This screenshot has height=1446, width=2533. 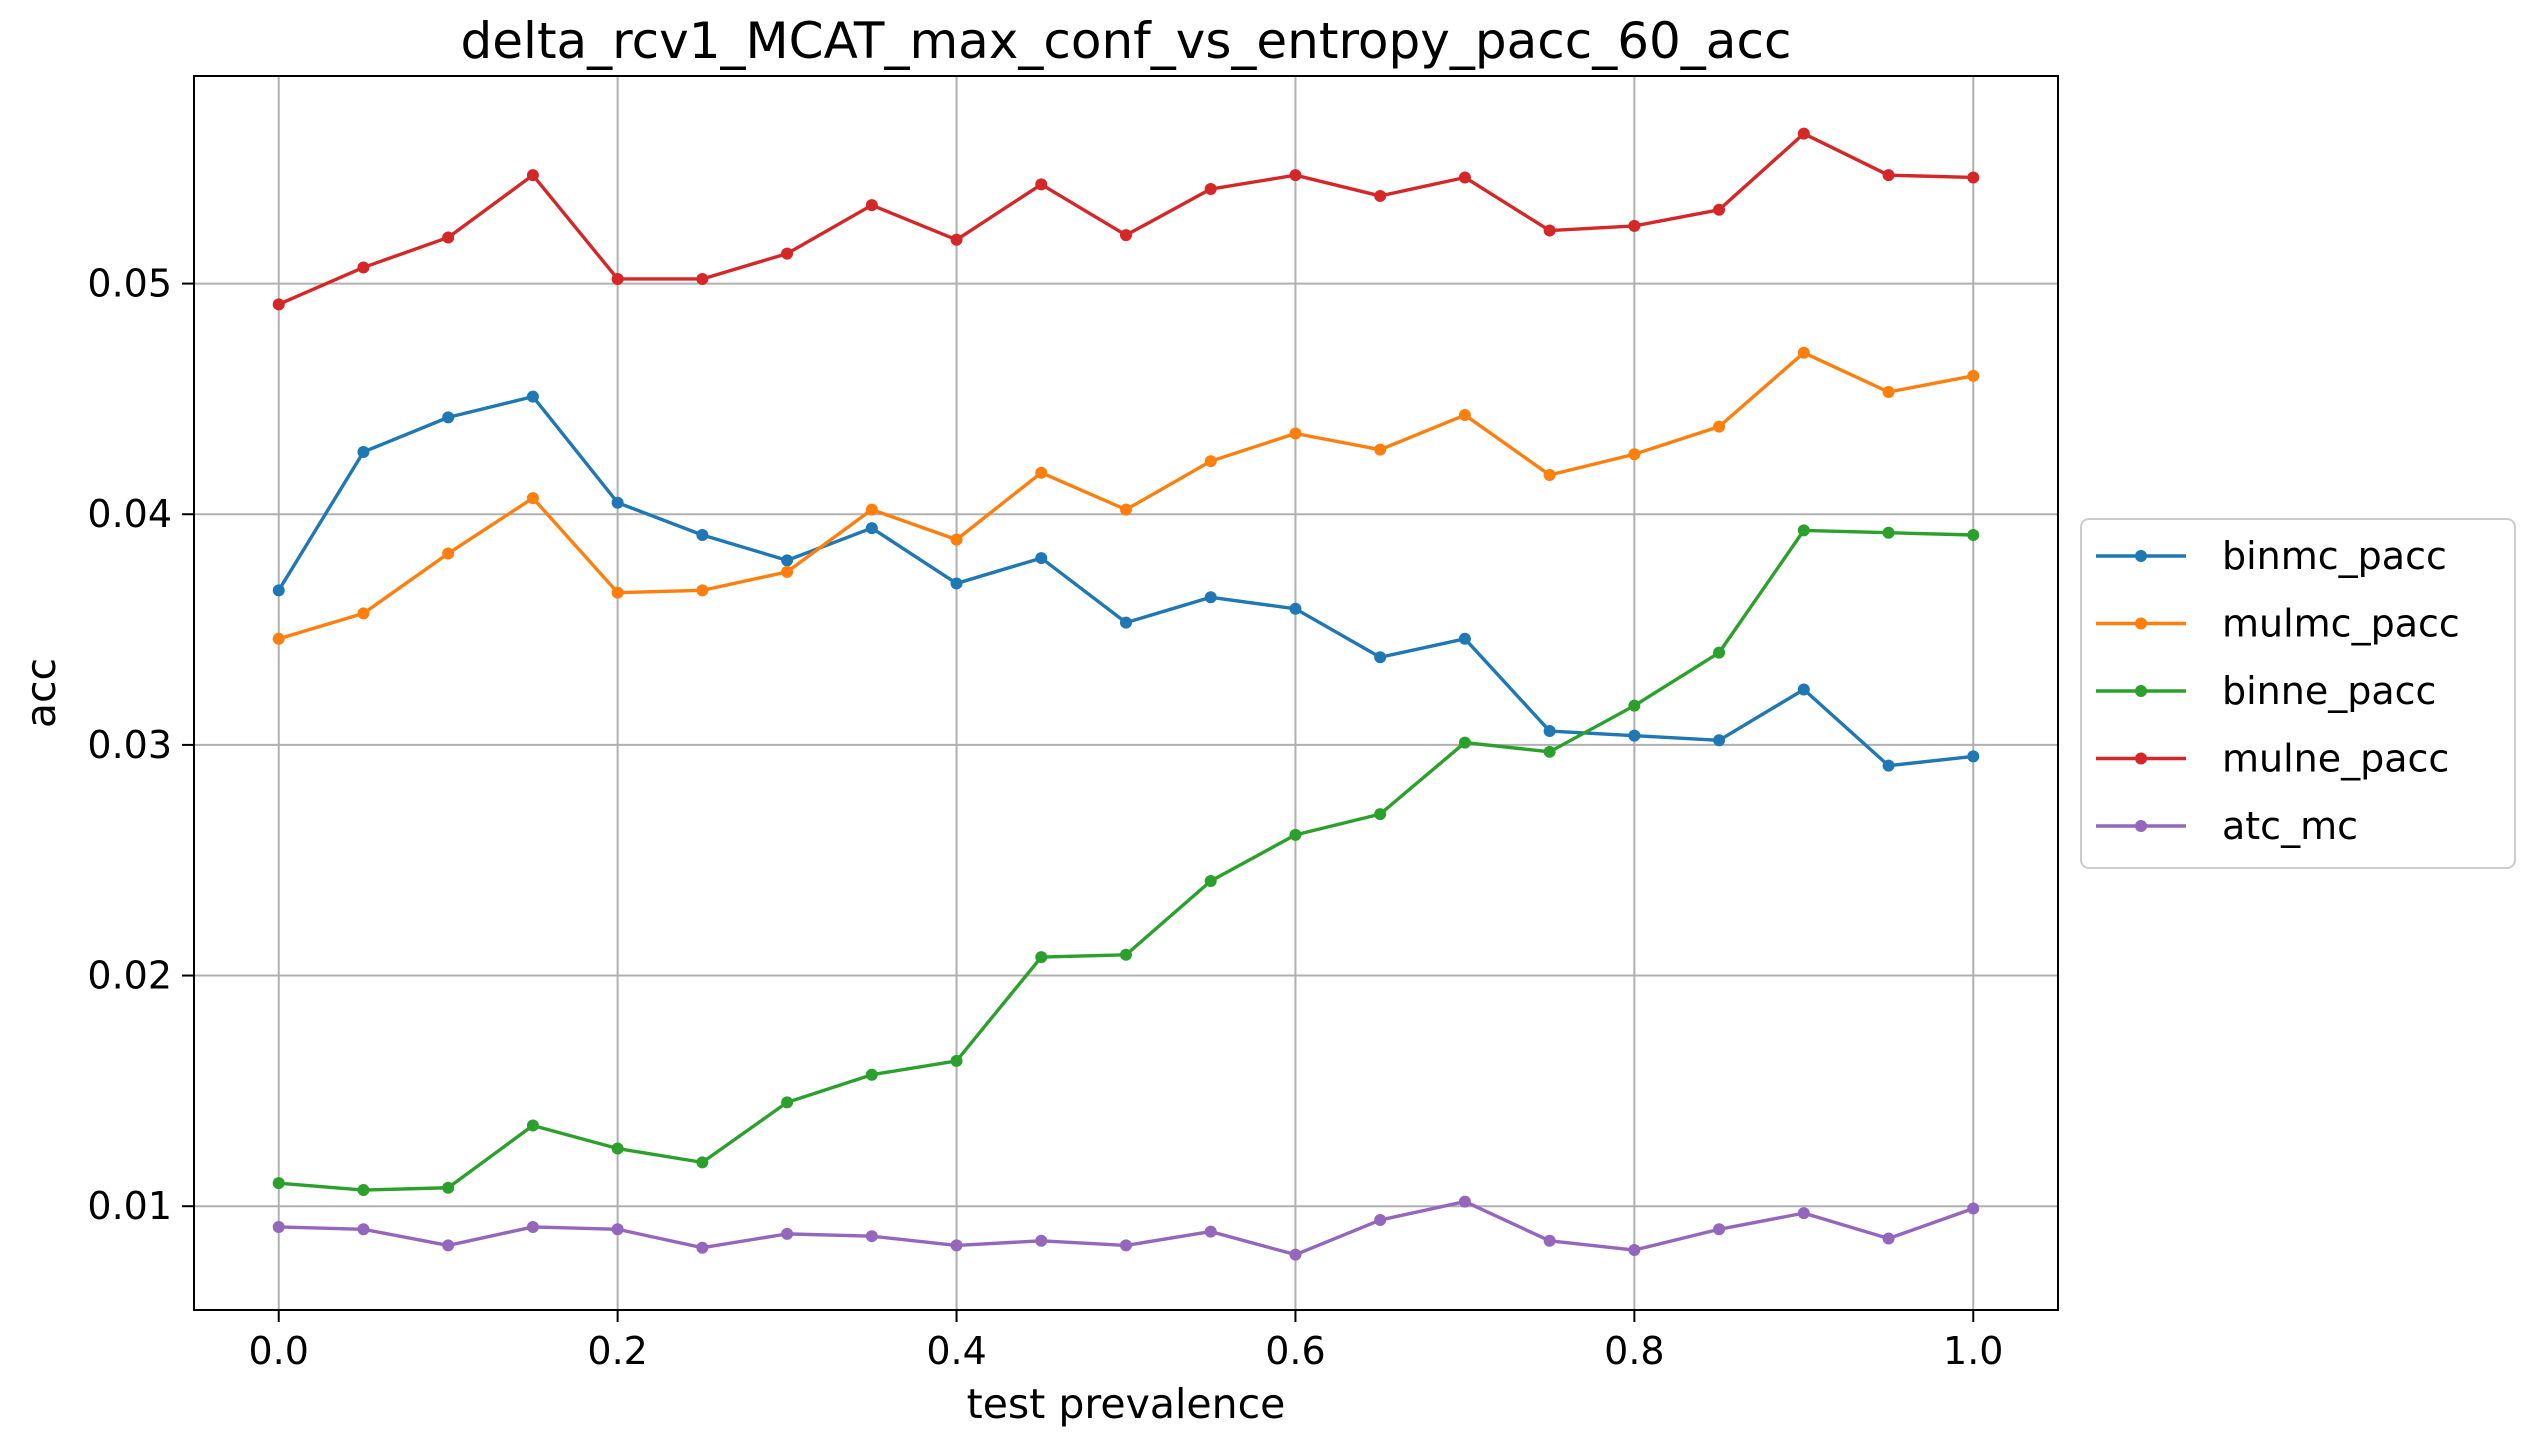 What do you see at coordinates (2341, 624) in the screenshot?
I see `legend-label: mulmc_pacc` at bounding box center [2341, 624].